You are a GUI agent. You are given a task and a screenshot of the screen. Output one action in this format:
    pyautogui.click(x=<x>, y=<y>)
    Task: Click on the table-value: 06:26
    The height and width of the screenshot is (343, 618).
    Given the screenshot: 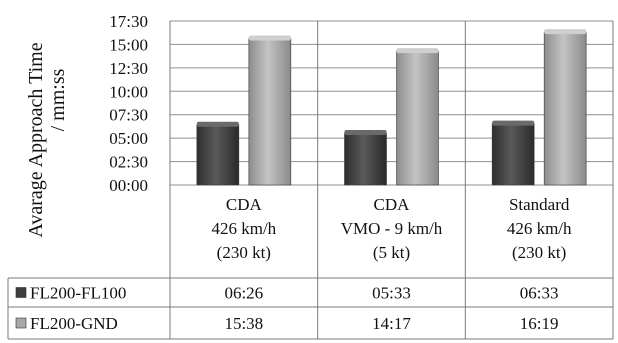 What is the action you would take?
    pyautogui.click(x=243, y=293)
    